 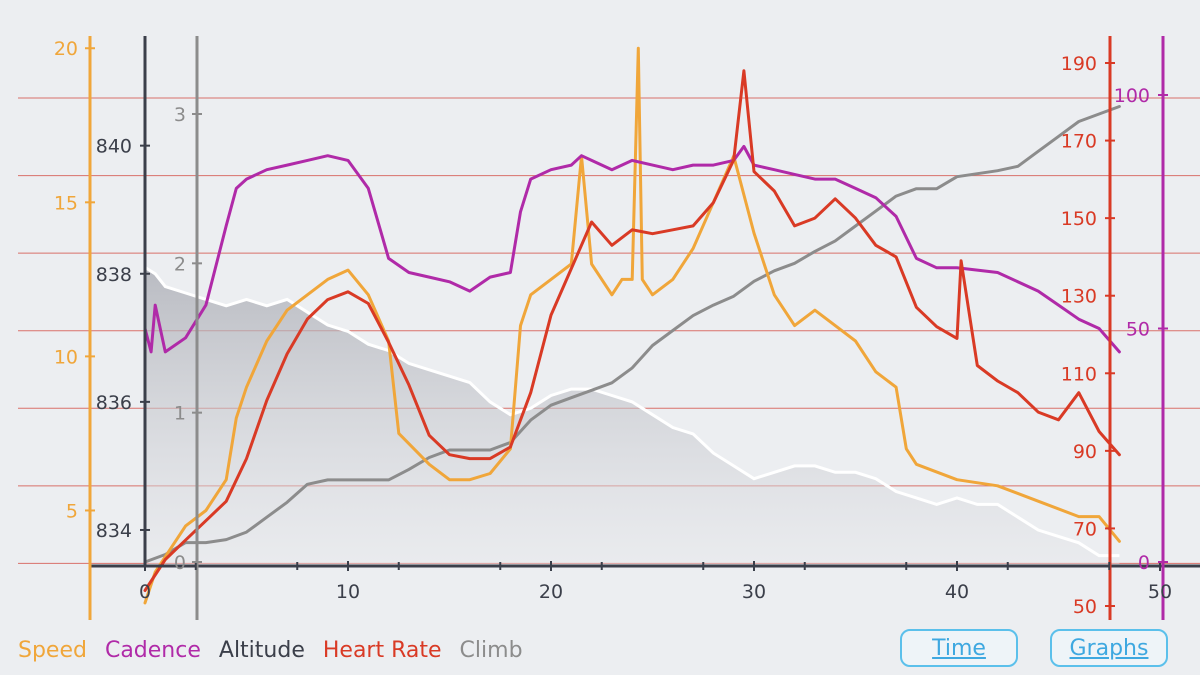 I want to click on graphs-button: Graphs, so click(x=1109, y=648).